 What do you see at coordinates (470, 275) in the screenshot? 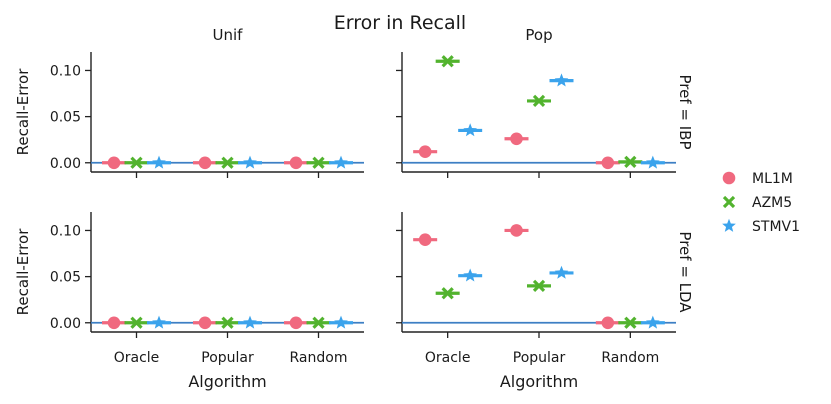
I see `panel-lda-pop-point-stmv1-oracle` at bounding box center [470, 275].